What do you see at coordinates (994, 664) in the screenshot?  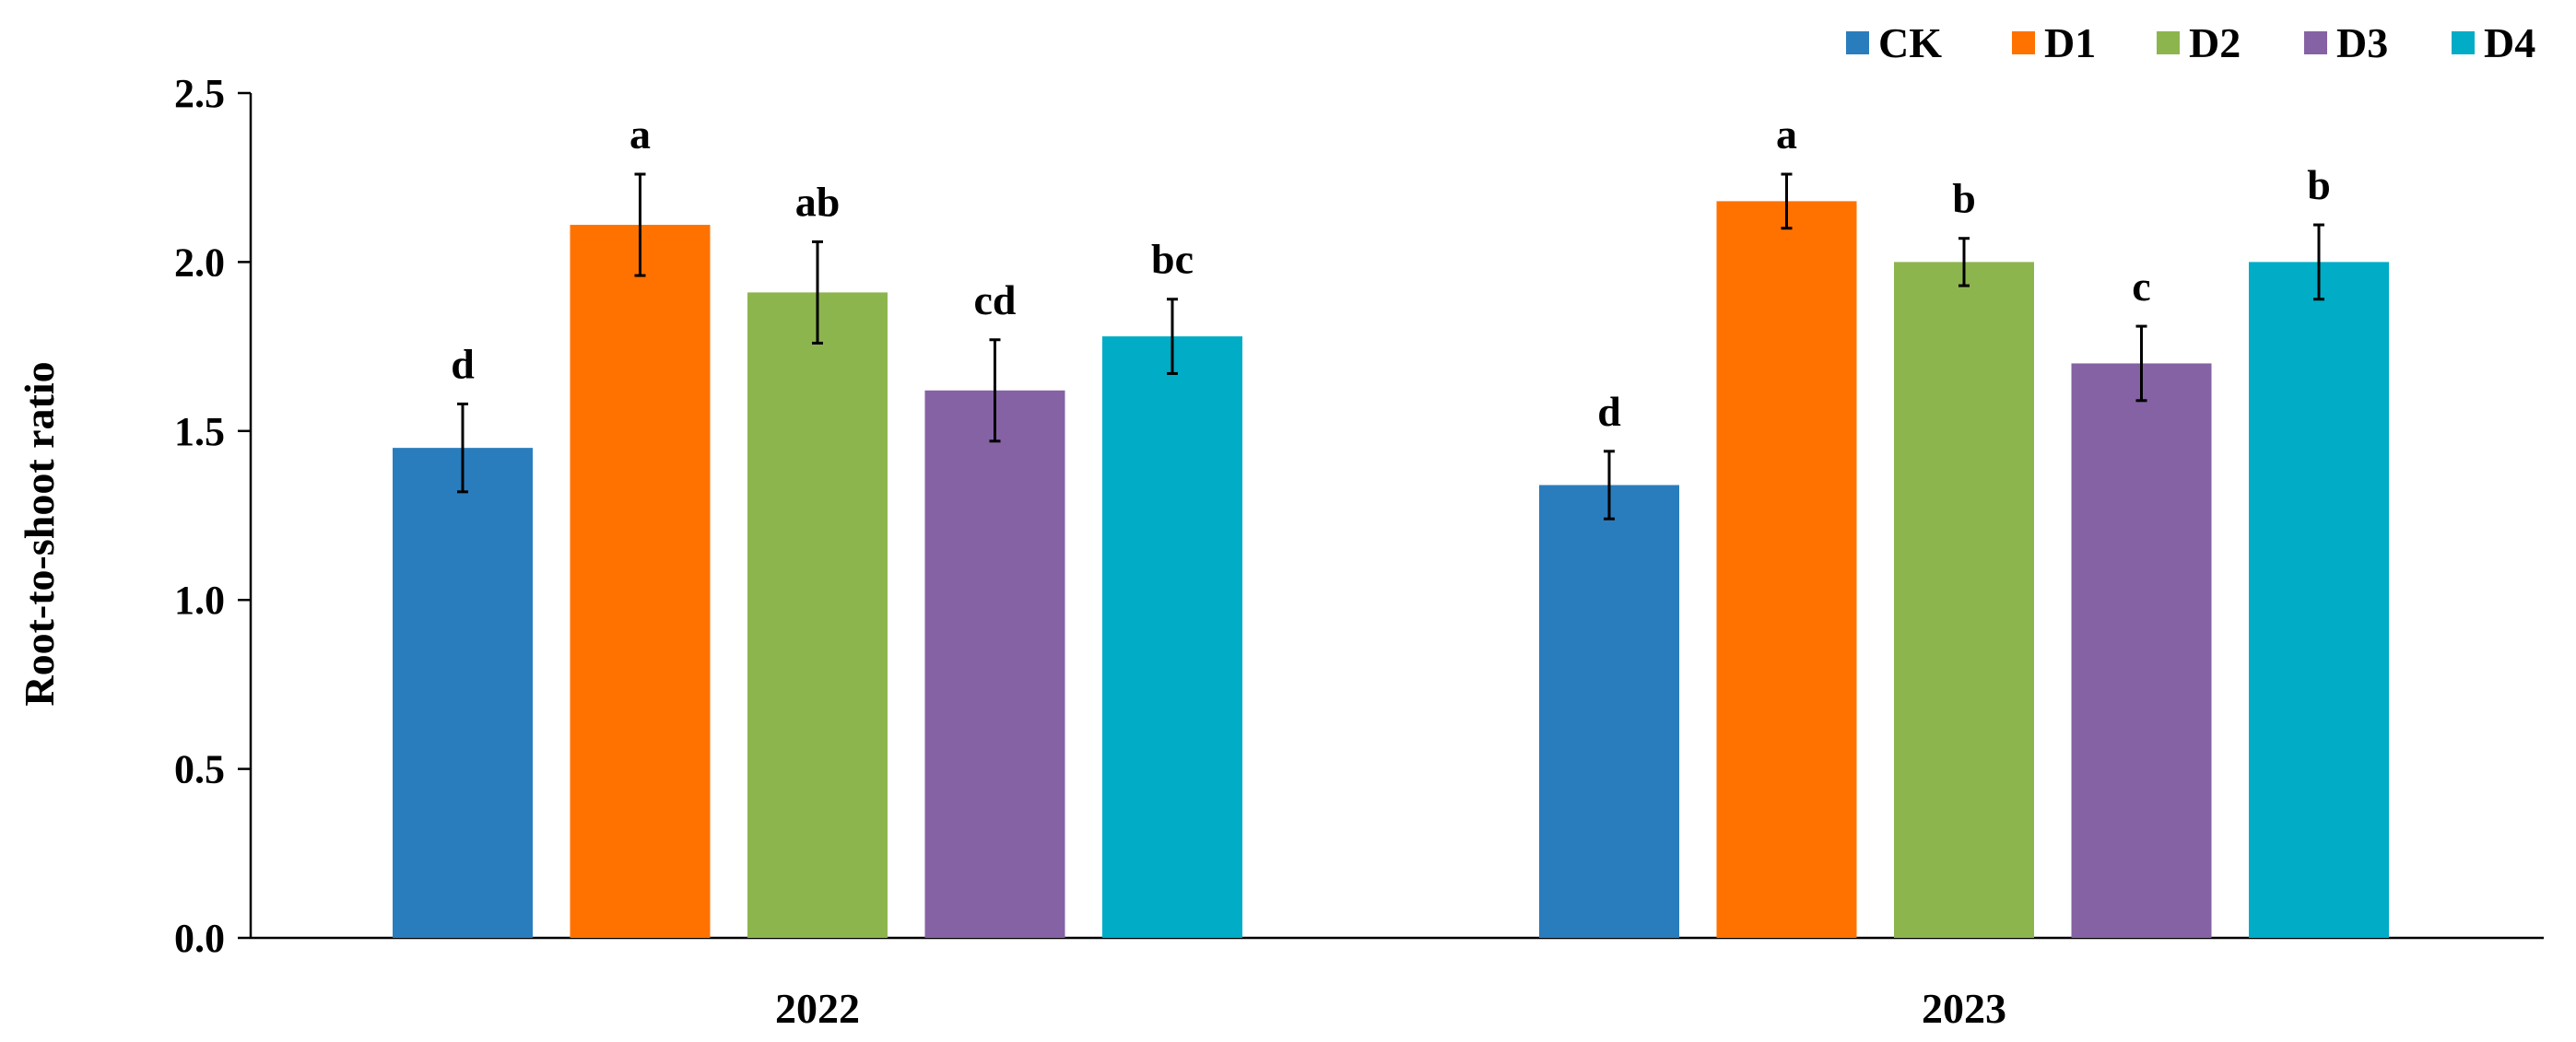 I see `bar-d3-2022` at bounding box center [994, 664].